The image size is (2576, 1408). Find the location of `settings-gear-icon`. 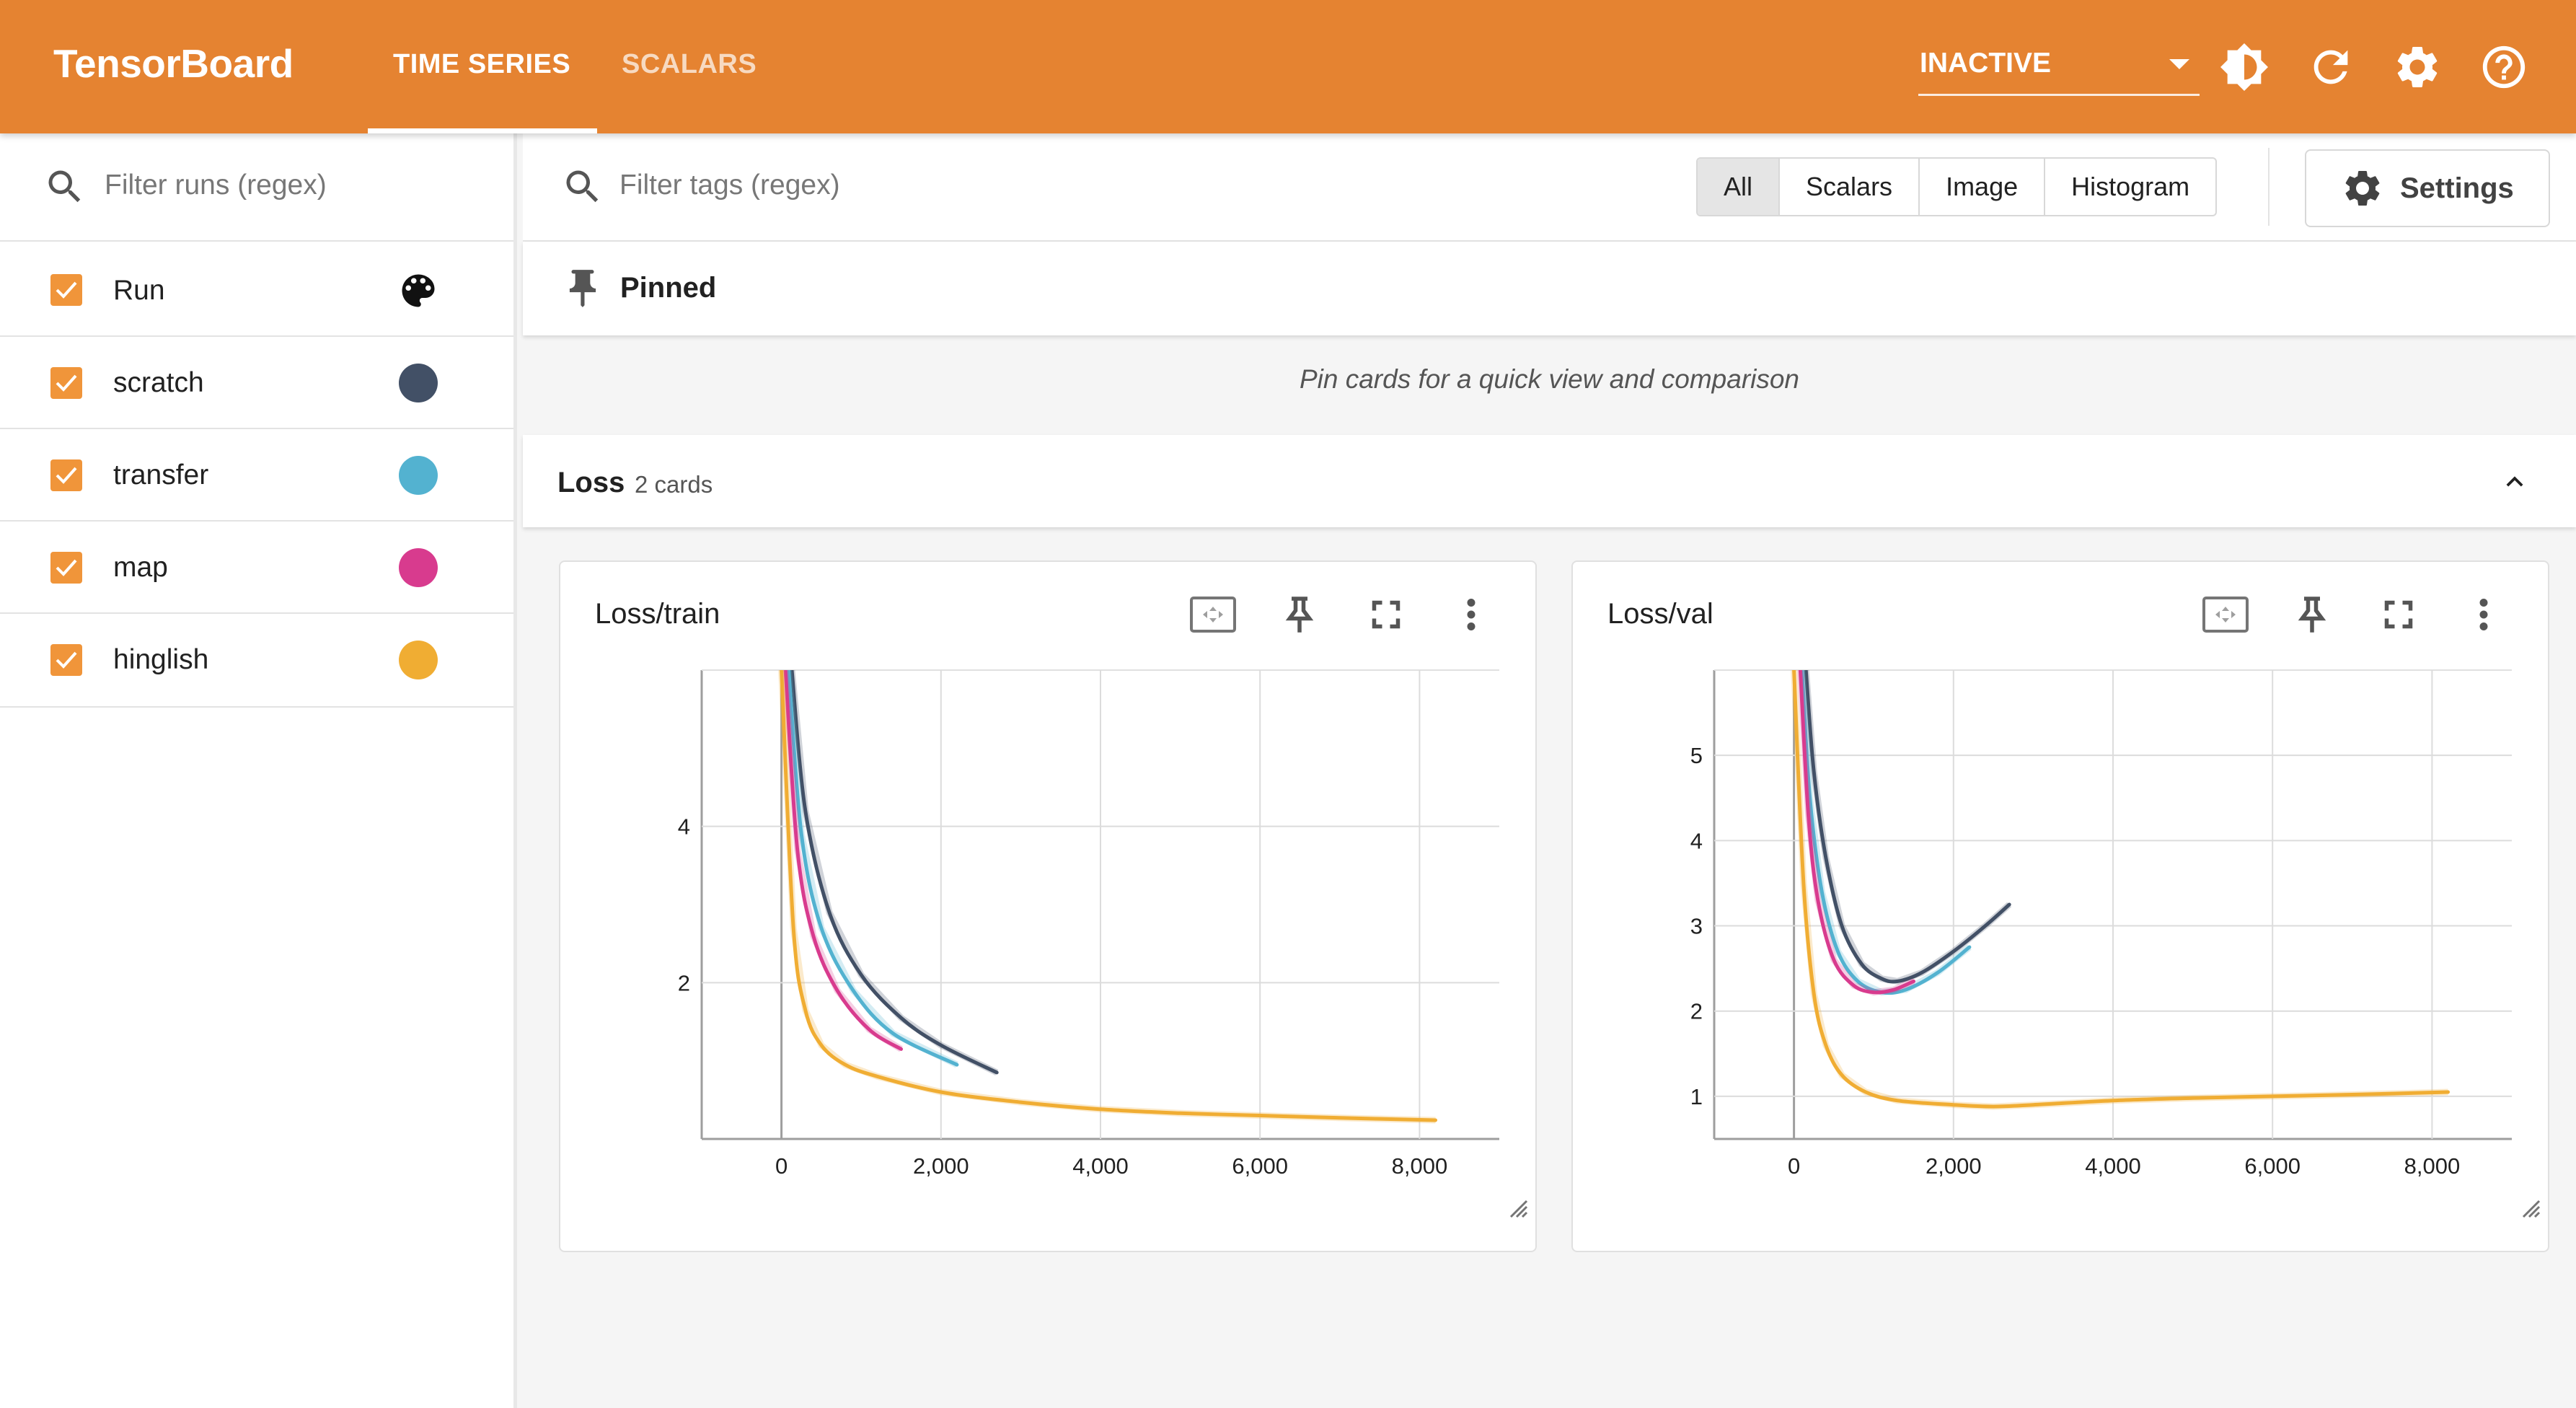

settings-gear-icon is located at coordinates (2417, 67).